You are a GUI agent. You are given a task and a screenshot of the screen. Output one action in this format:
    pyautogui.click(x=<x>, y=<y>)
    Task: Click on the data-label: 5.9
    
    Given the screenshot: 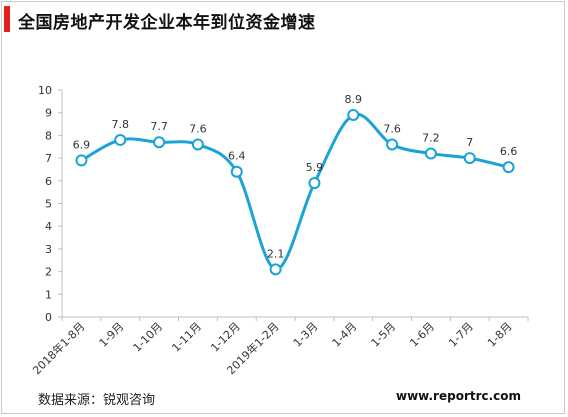 What is the action you would take?
    pyautogui.click(x=315, y=167)
    